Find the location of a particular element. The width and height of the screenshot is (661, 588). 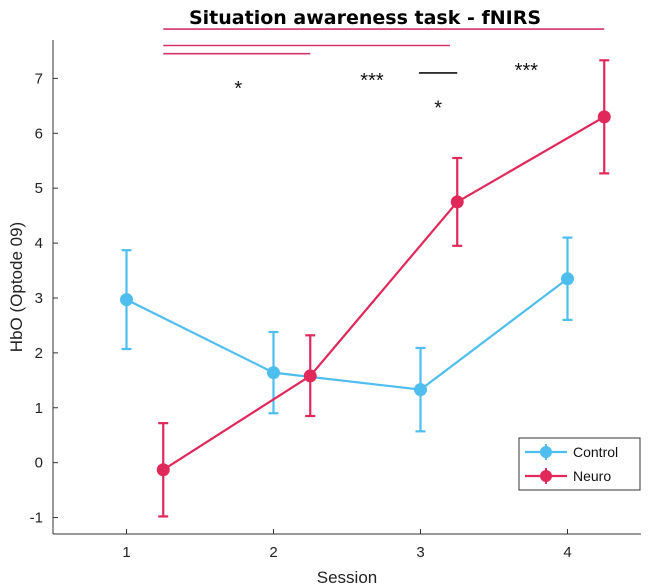

y-tick-label: 2 is located at coordinates (39, 353).